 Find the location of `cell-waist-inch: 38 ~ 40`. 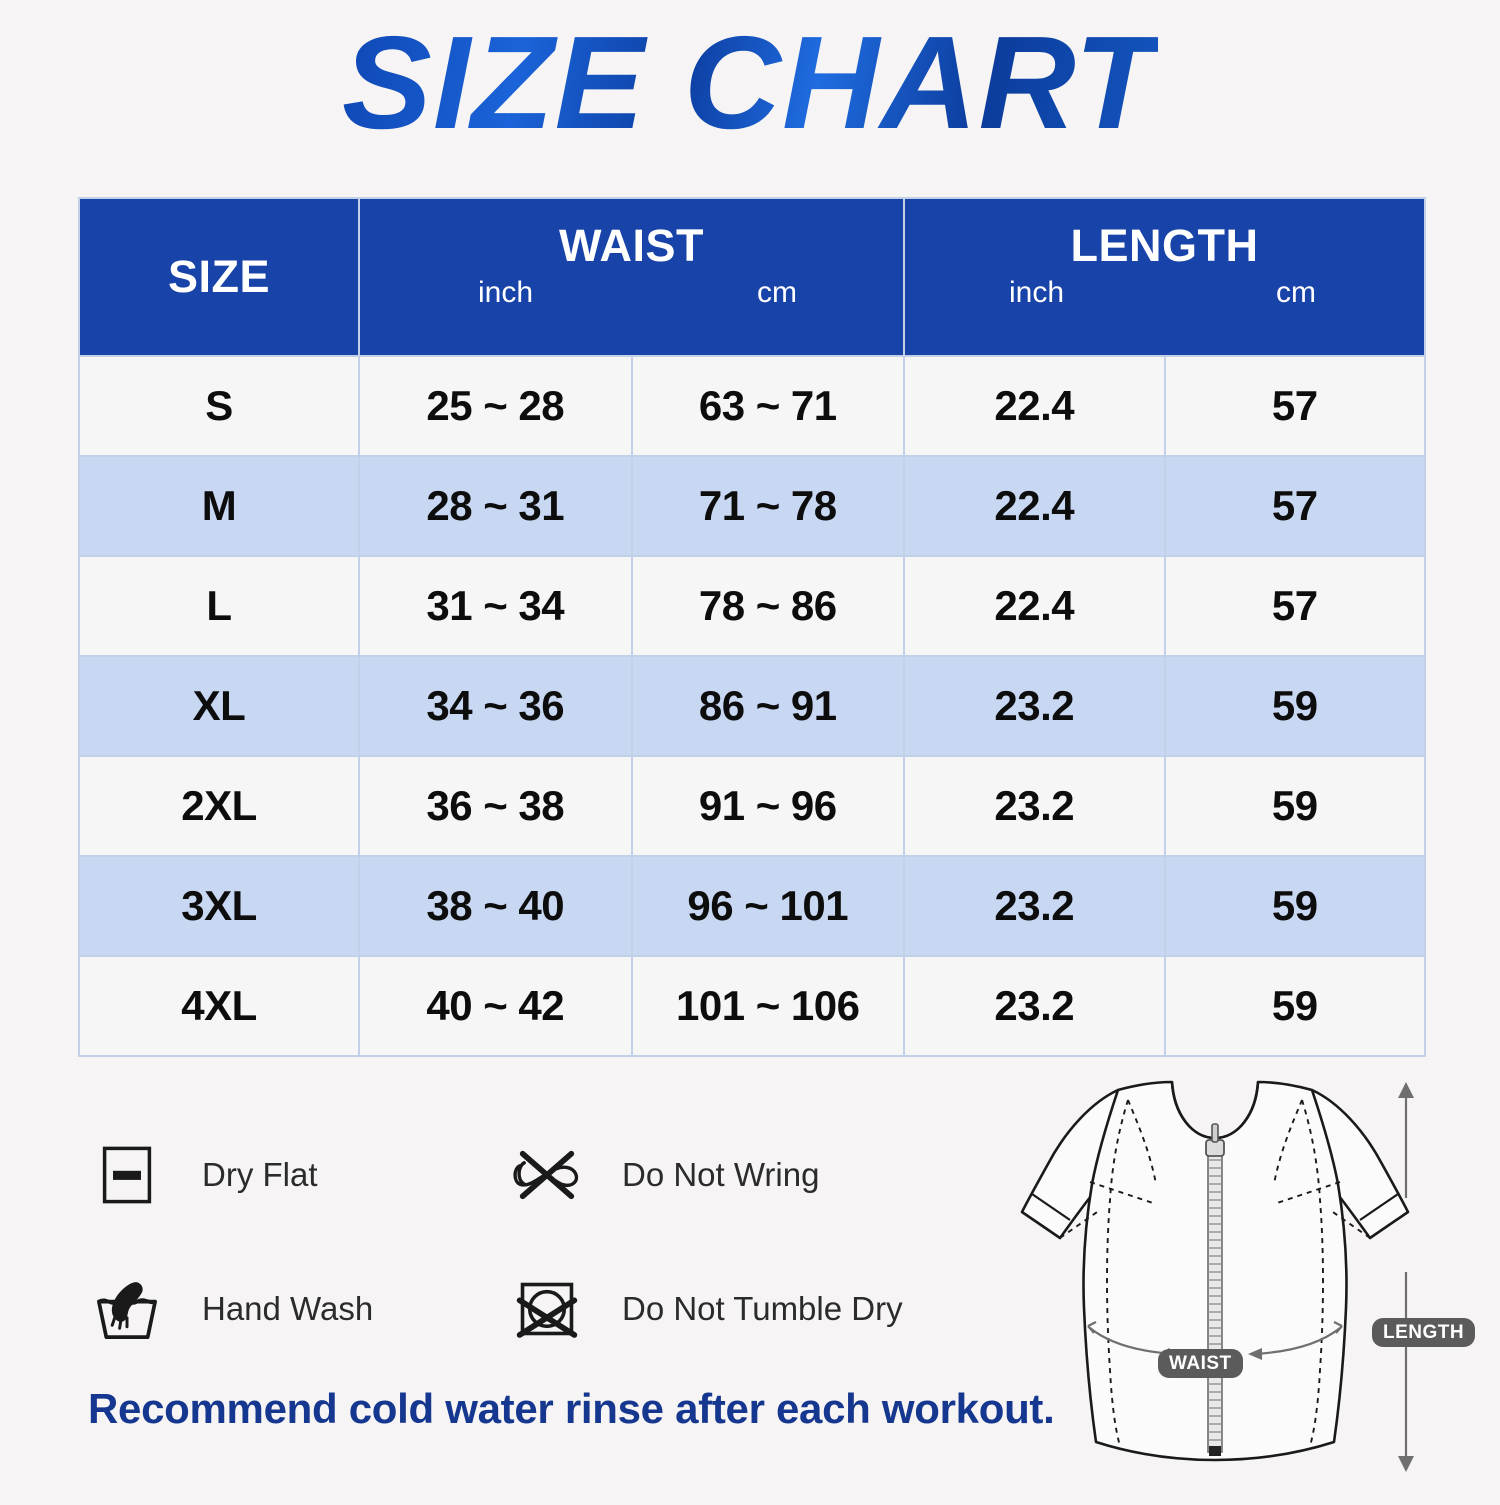

cell-waist-inch: 38 ~ 40 is located at coordinates (495, 906).